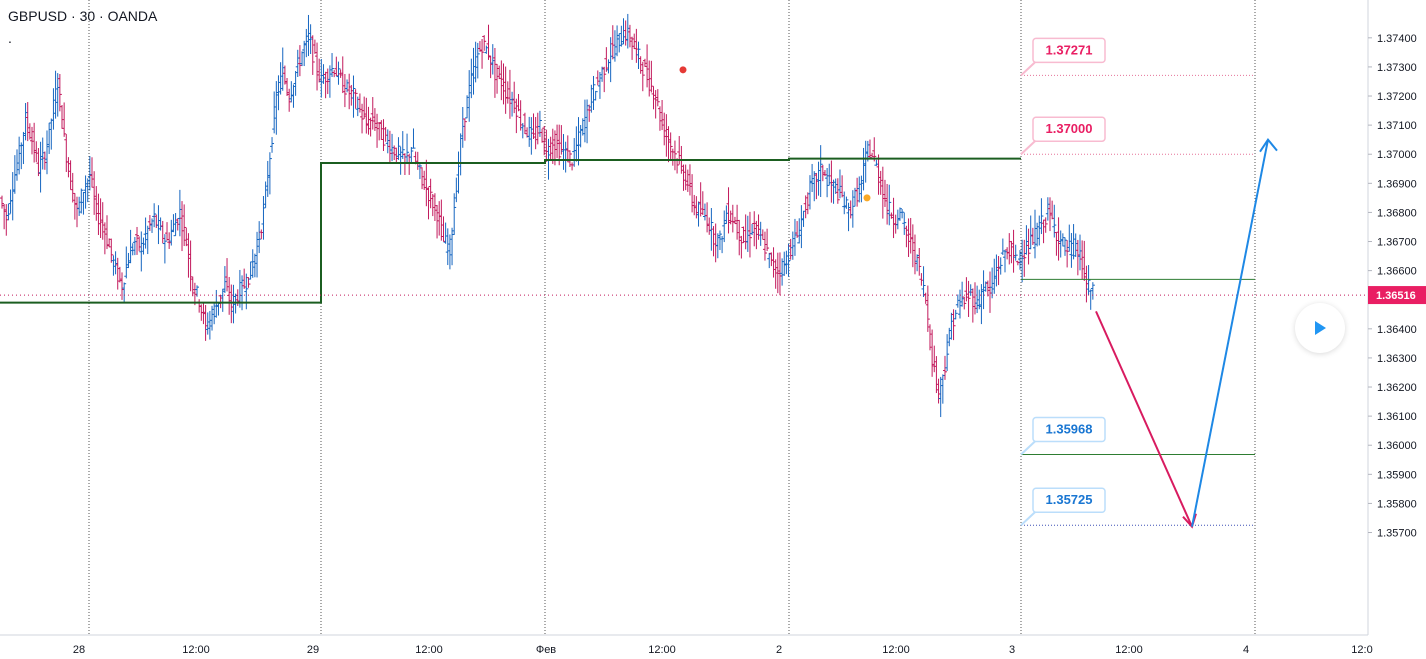 This screenshot has width=1426, height=659. I want to click on price-axis-bg, so click(1397, 329).